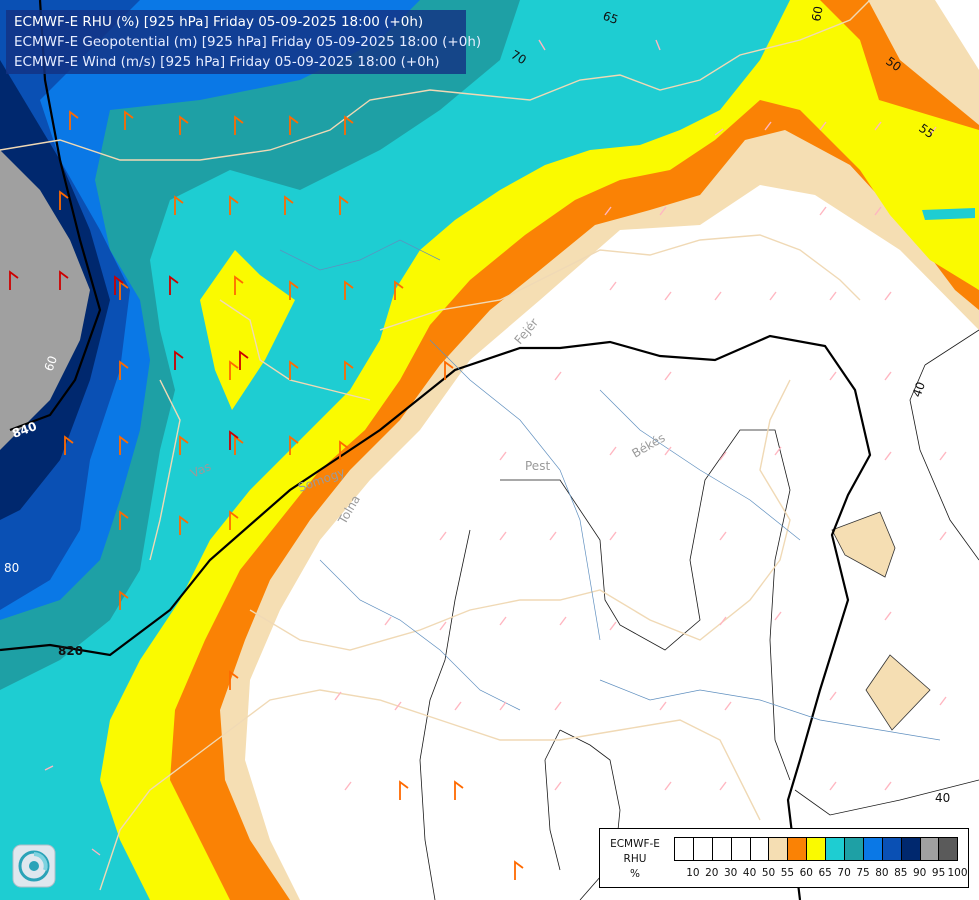 The height and width of the screenshot is (900, 979). What do you see at coordinates (901, 873) in the screenshot?
I see `legend-tick-label: 85` at bounding box center [901, 873].